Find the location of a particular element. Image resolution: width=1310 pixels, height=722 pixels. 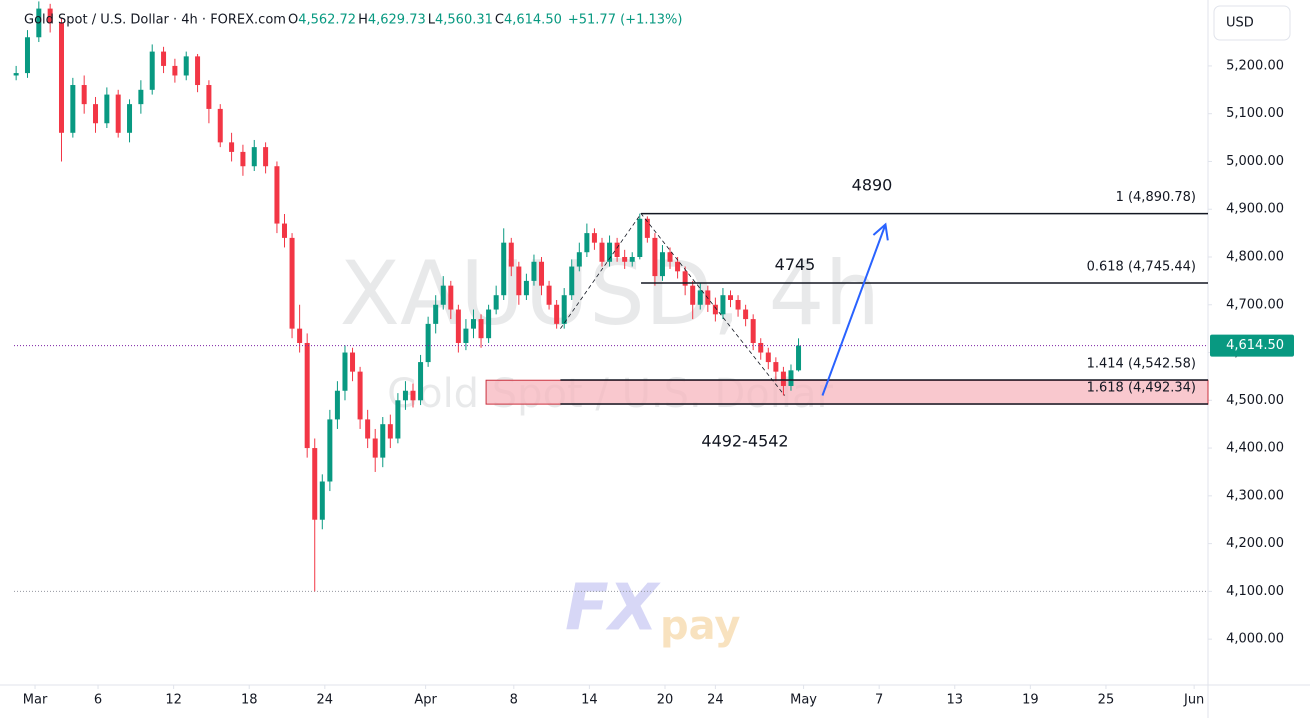

x-tick-label: 18 is located at coordinates (249, 700).